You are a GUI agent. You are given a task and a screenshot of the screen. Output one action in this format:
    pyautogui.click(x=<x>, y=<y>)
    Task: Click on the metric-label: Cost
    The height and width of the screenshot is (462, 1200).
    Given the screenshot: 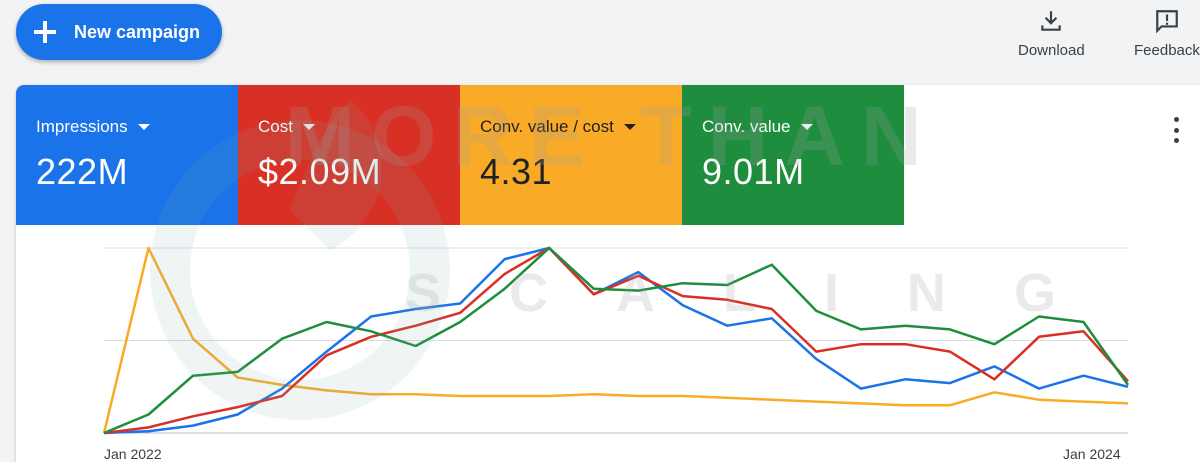 What is the action you would take?
    pyautogui.click(x=275, y=126)
    